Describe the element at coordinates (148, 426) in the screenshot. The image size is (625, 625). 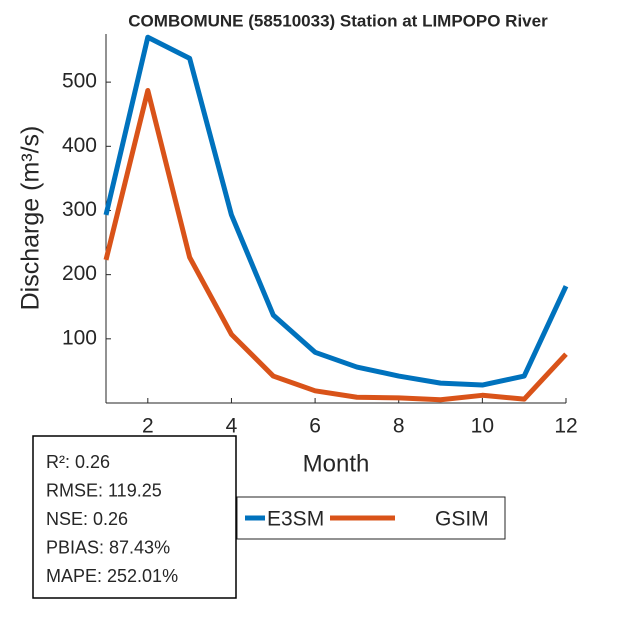
I see `x-tick-label: 2` at that location.